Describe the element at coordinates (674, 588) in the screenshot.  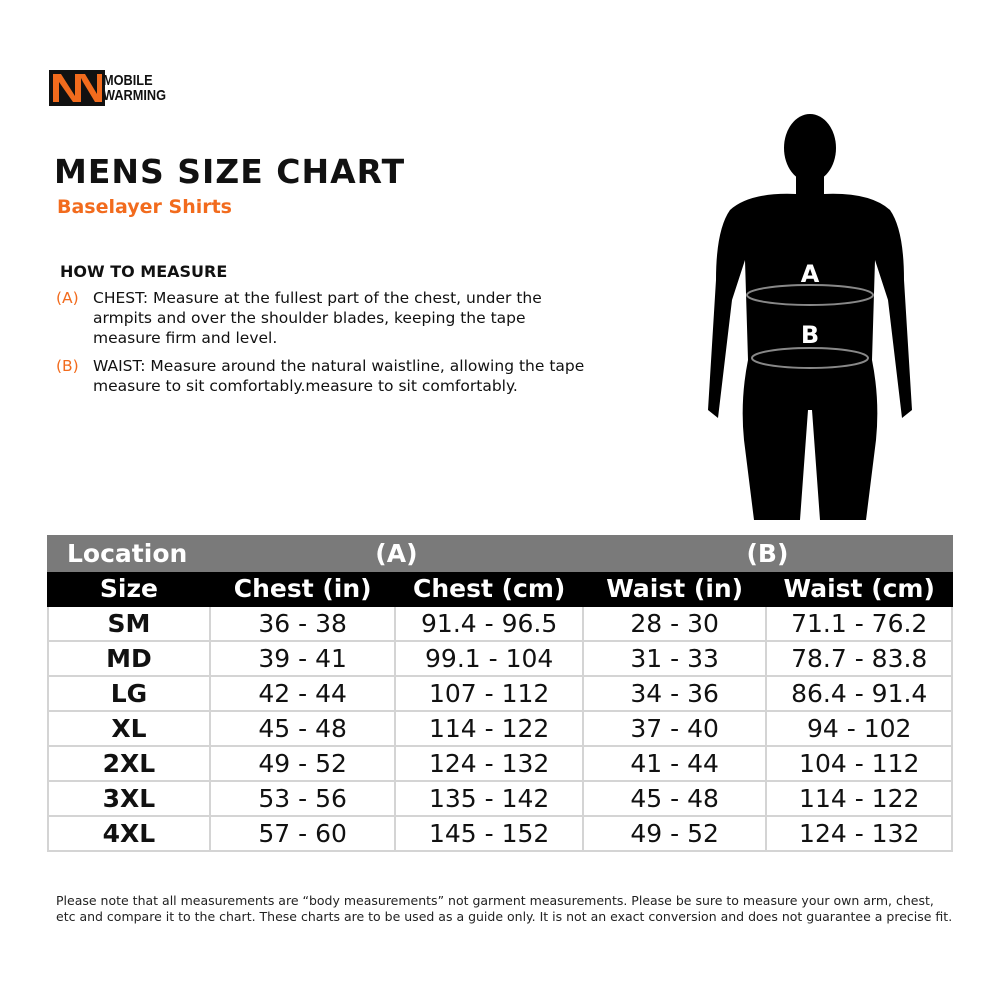
I see `column-header: Waist (in)` at that location.